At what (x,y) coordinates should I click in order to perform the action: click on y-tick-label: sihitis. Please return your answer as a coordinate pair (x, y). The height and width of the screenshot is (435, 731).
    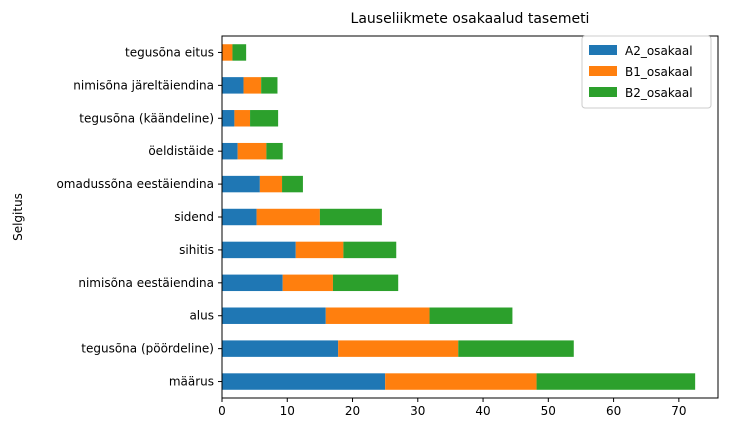
    Looking at the image, I should click on (196, 250).